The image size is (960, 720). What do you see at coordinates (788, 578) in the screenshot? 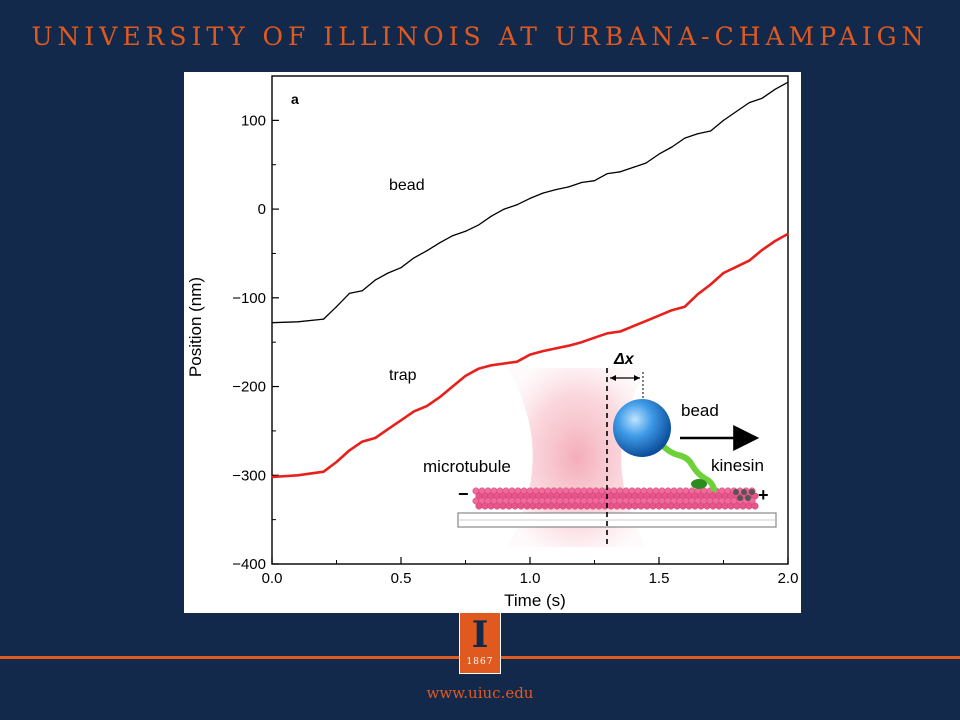
I see `x-tick-label: 2.0` at bounding box center [788, 578].